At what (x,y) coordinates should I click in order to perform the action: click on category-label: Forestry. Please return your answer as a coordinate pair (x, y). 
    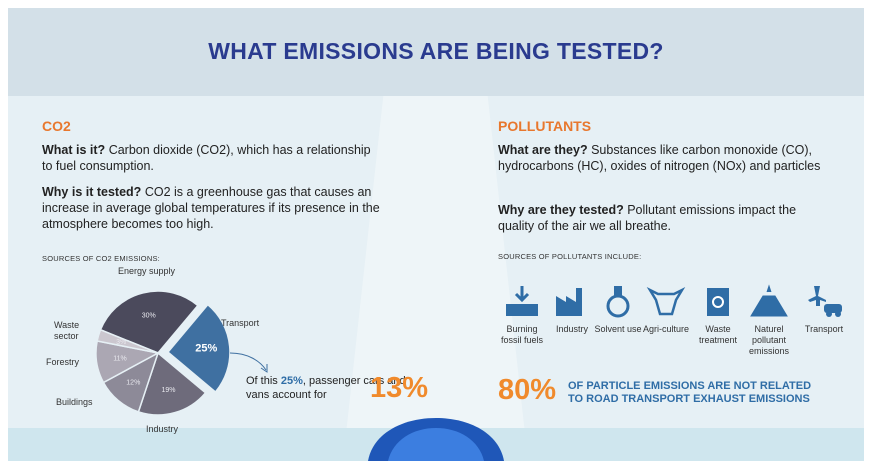
    Looking at the image, I should click on (63, 362).